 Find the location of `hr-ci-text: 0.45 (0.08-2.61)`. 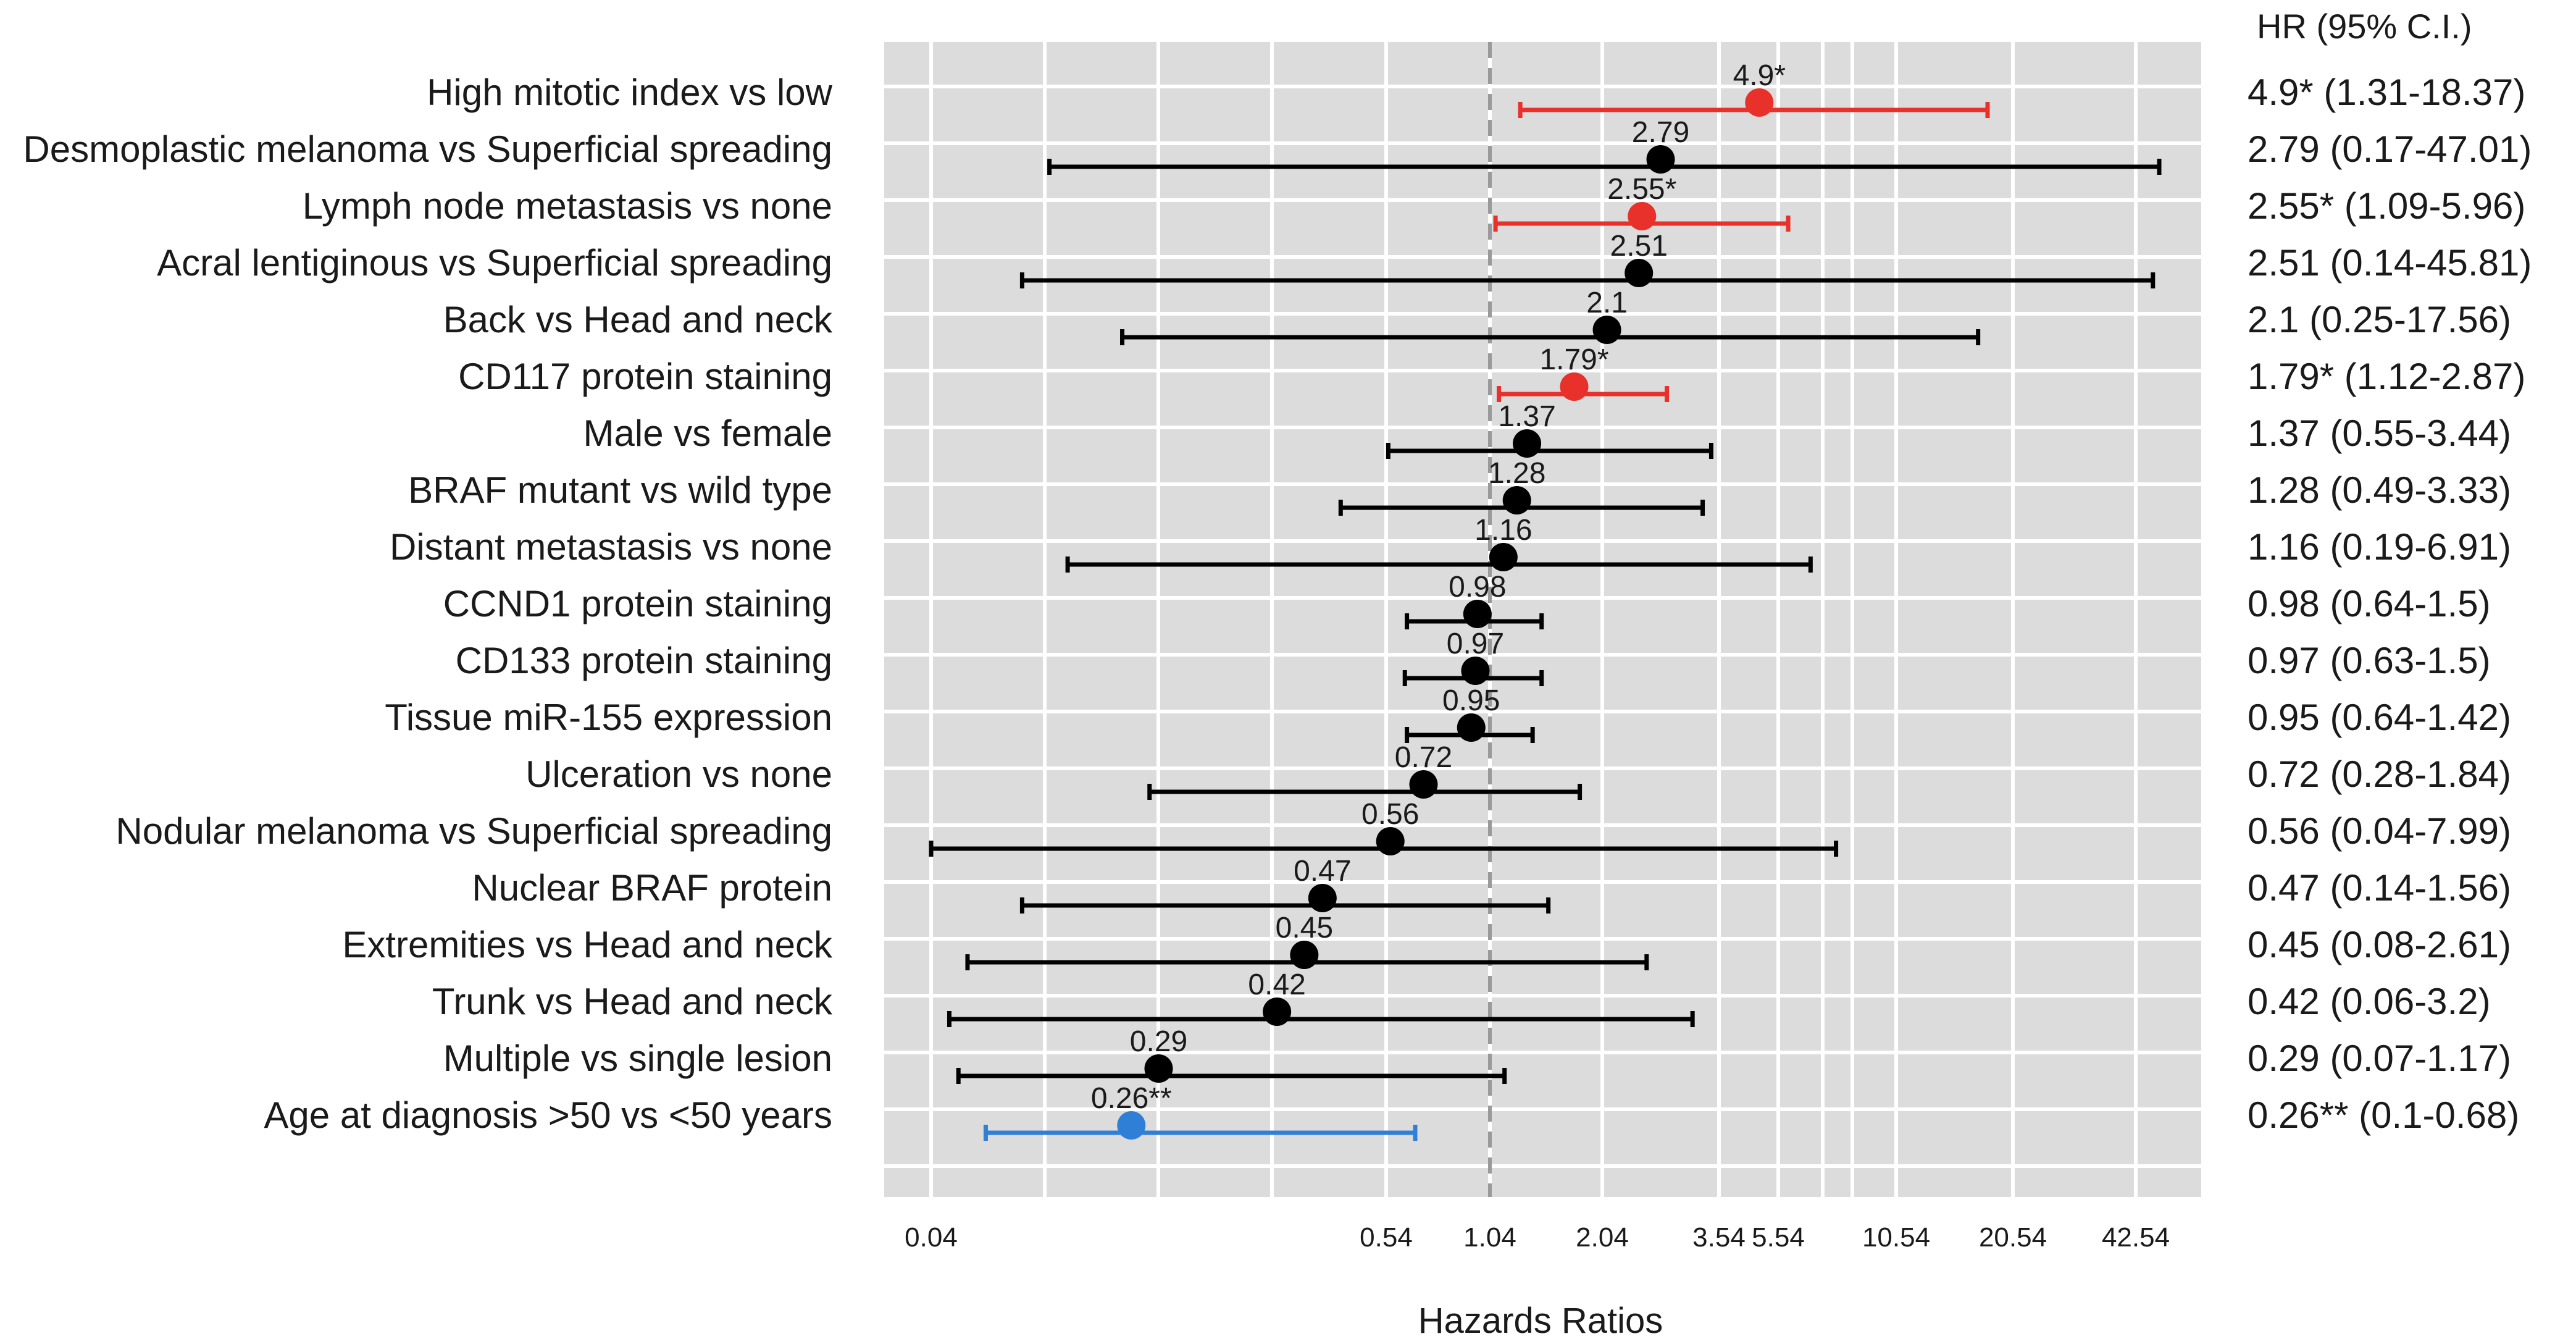

hr-ci-text: 0.45 (0.08-2.61) is located at coordinates (2379, 944).